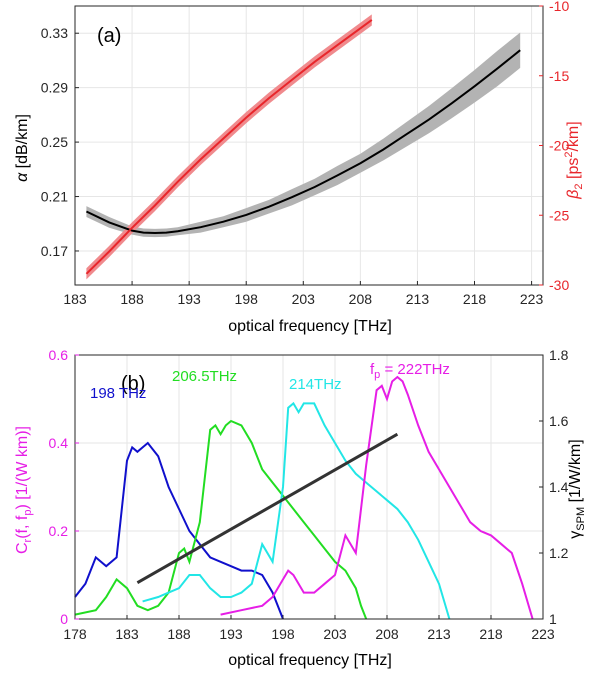  I want to click on y-tick-label-left-b-0: 0, so click(64, 619).